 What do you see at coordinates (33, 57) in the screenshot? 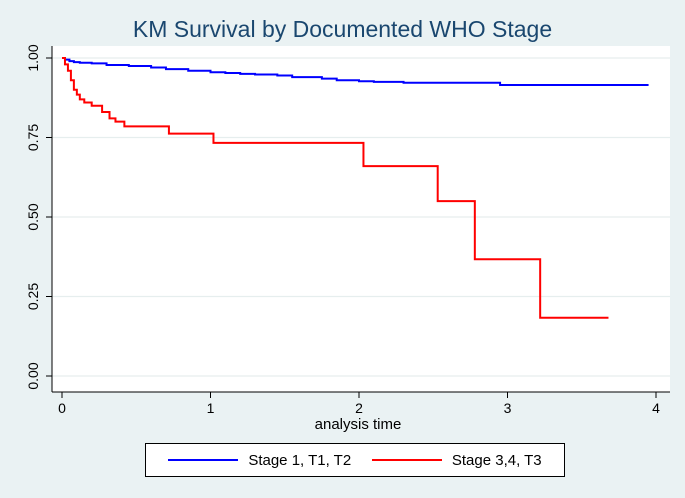
I see `y-tick-label: 1.00` at bounding box center [33, 57].